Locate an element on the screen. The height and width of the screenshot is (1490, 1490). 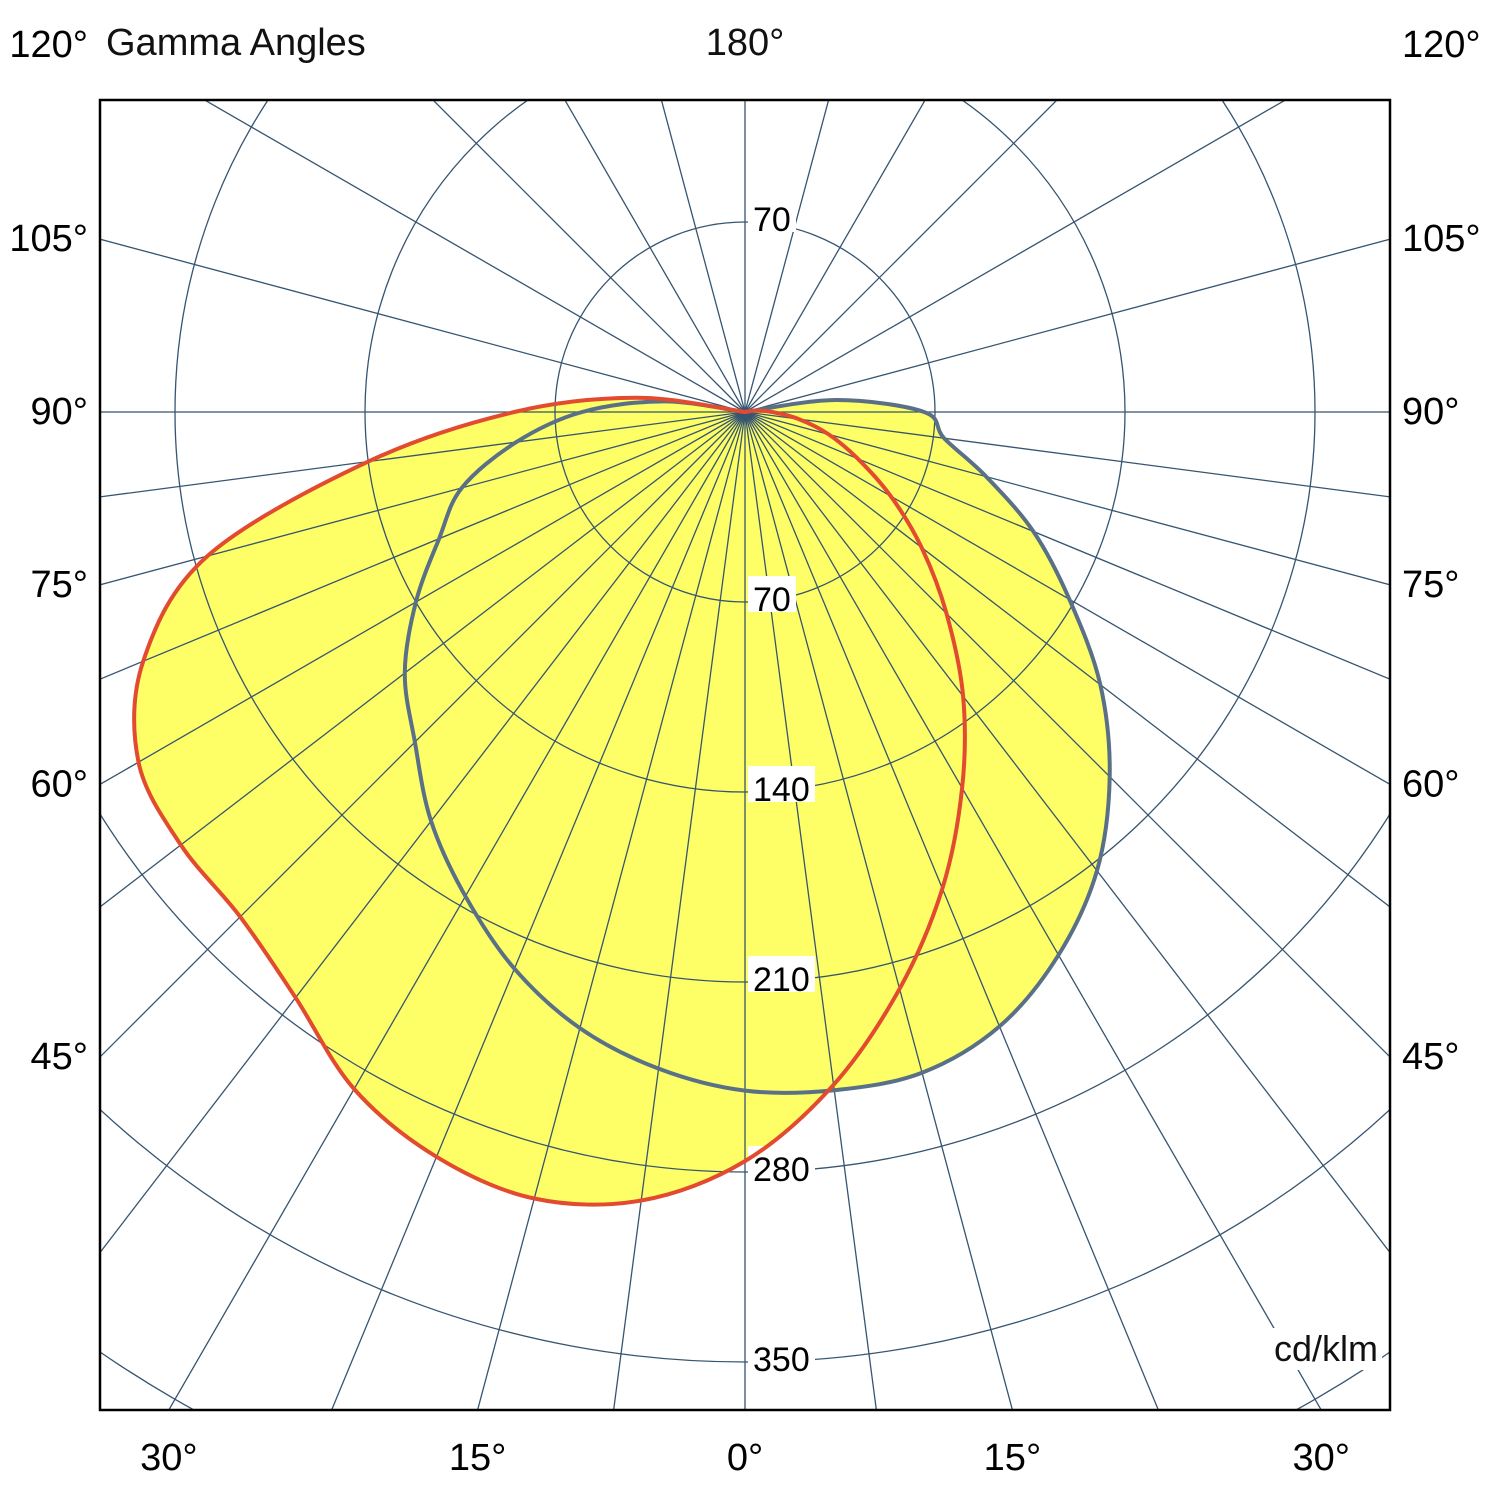
gamma-ray--135 is located at coordinates (589, 256).